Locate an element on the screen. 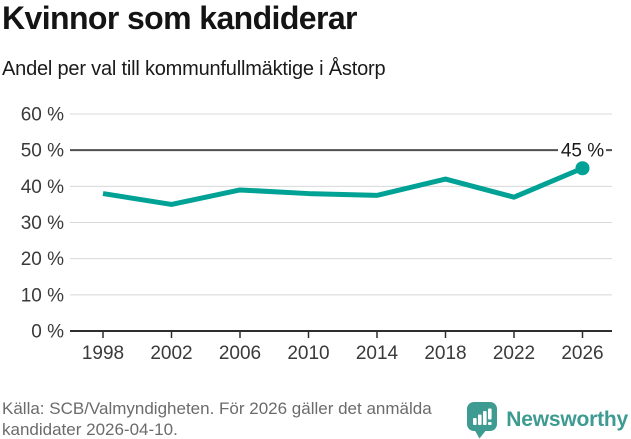 The image size is (631, 439). y-tick-label: 30 % is located at coordinates (42, 223).